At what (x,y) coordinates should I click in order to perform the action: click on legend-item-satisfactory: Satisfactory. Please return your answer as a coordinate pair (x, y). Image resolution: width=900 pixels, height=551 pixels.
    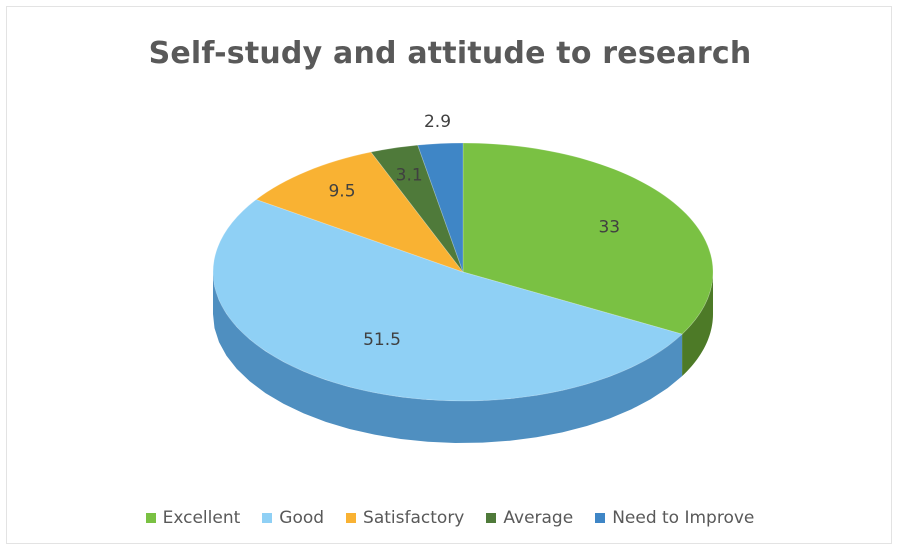
    Looking at the image, I should click on (405, 518).